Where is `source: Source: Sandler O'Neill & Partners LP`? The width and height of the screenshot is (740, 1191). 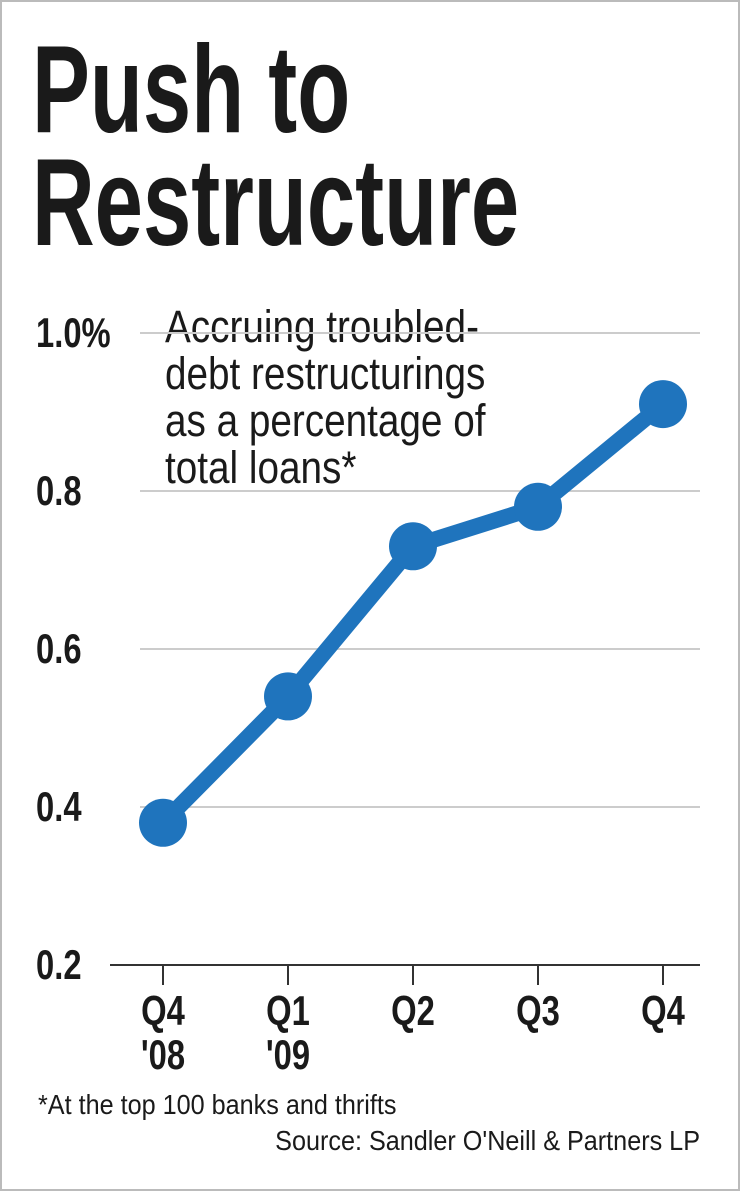
source: Source: Sandler O'Neill & Partners LP is located at coordinates (487, 1141).